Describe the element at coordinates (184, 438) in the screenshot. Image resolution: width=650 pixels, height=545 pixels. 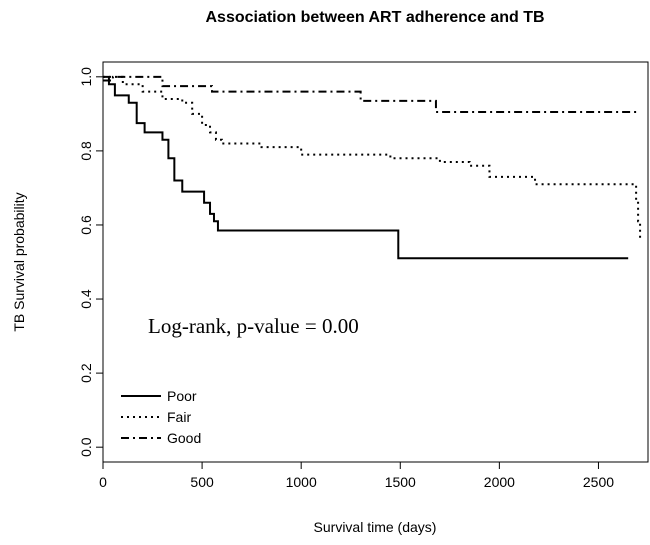
I see `legend-label: Good` at that location.